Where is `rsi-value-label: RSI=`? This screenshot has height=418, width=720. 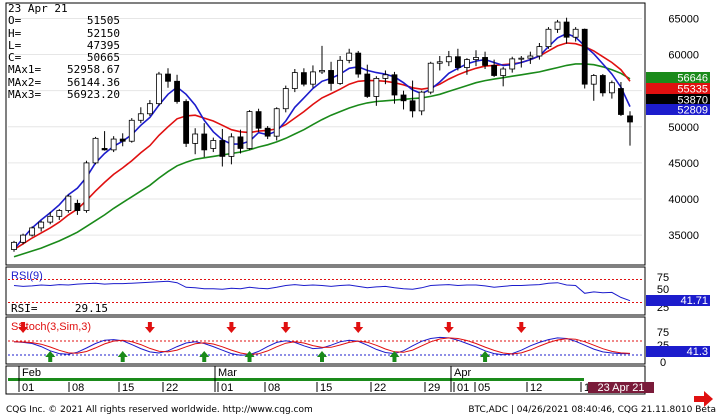 rsi-value-label: RSI= is located at coordinates (24, 308).